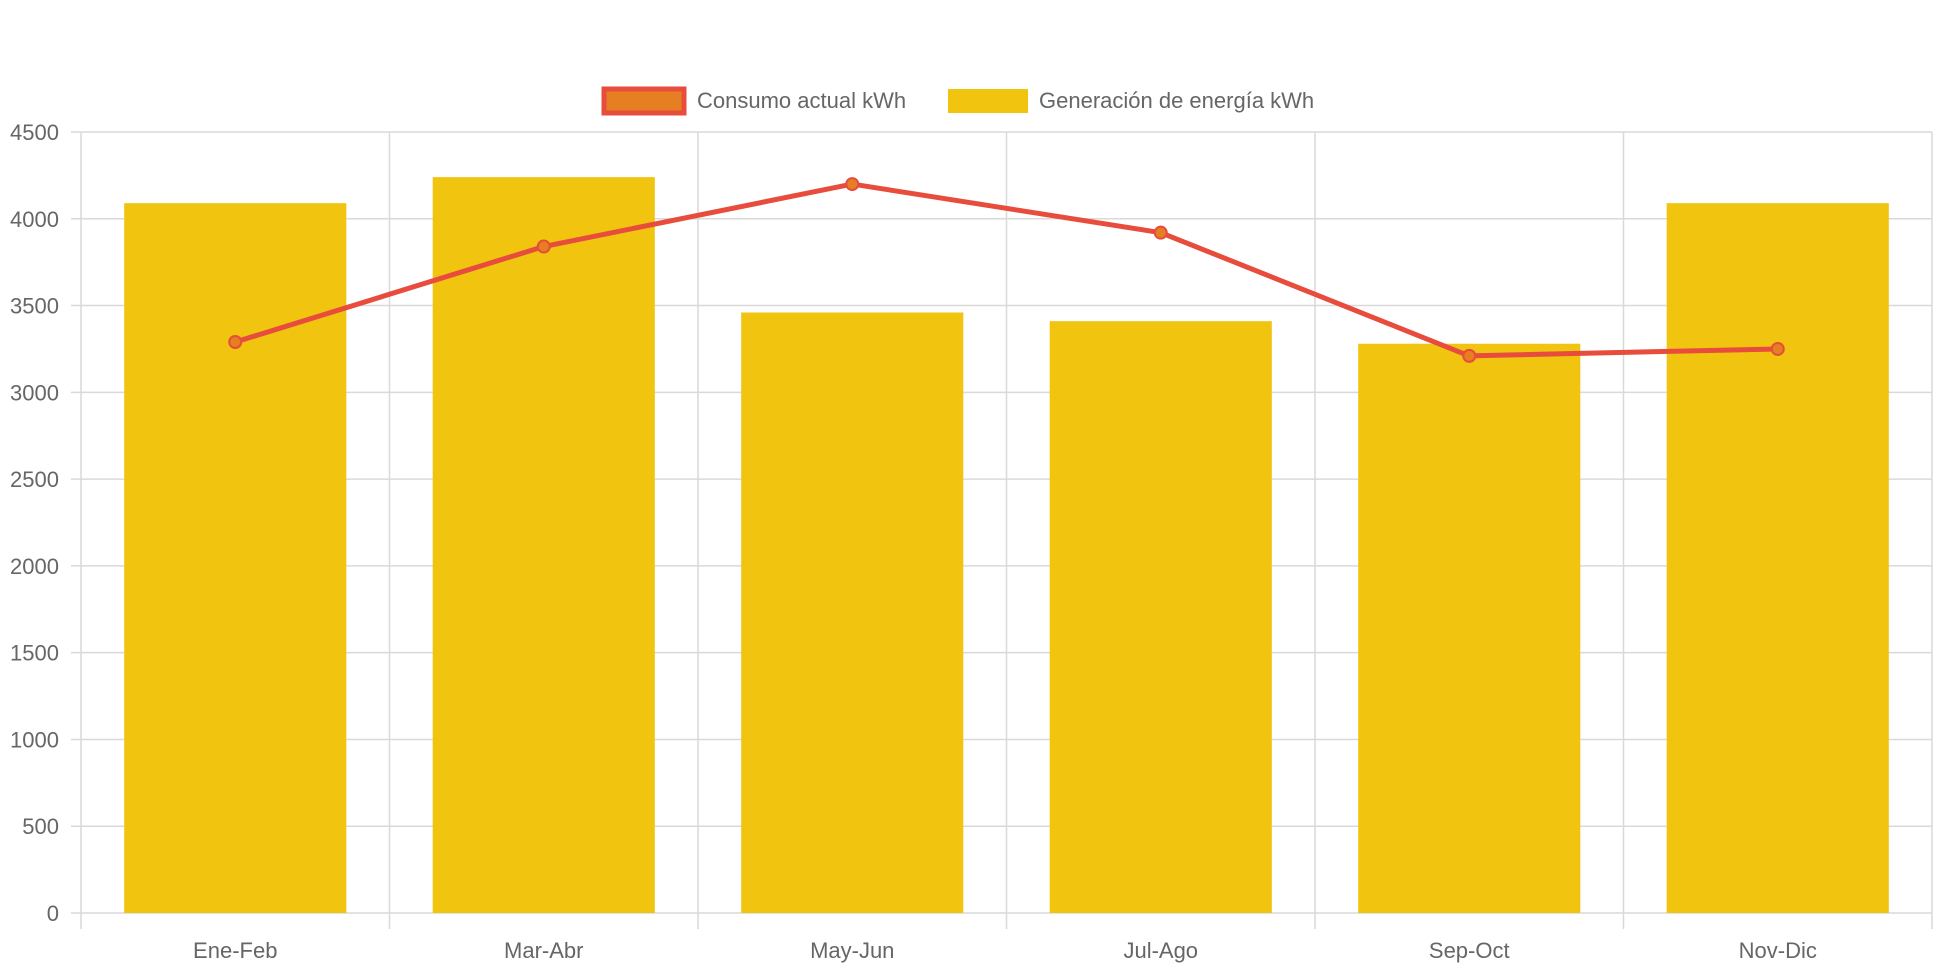 This screenshot has width=1942, height=975. What do you see at coordinates (543, 246) in the screenshot?
I see `point-mar-abr` at bounding box center [543, 246].